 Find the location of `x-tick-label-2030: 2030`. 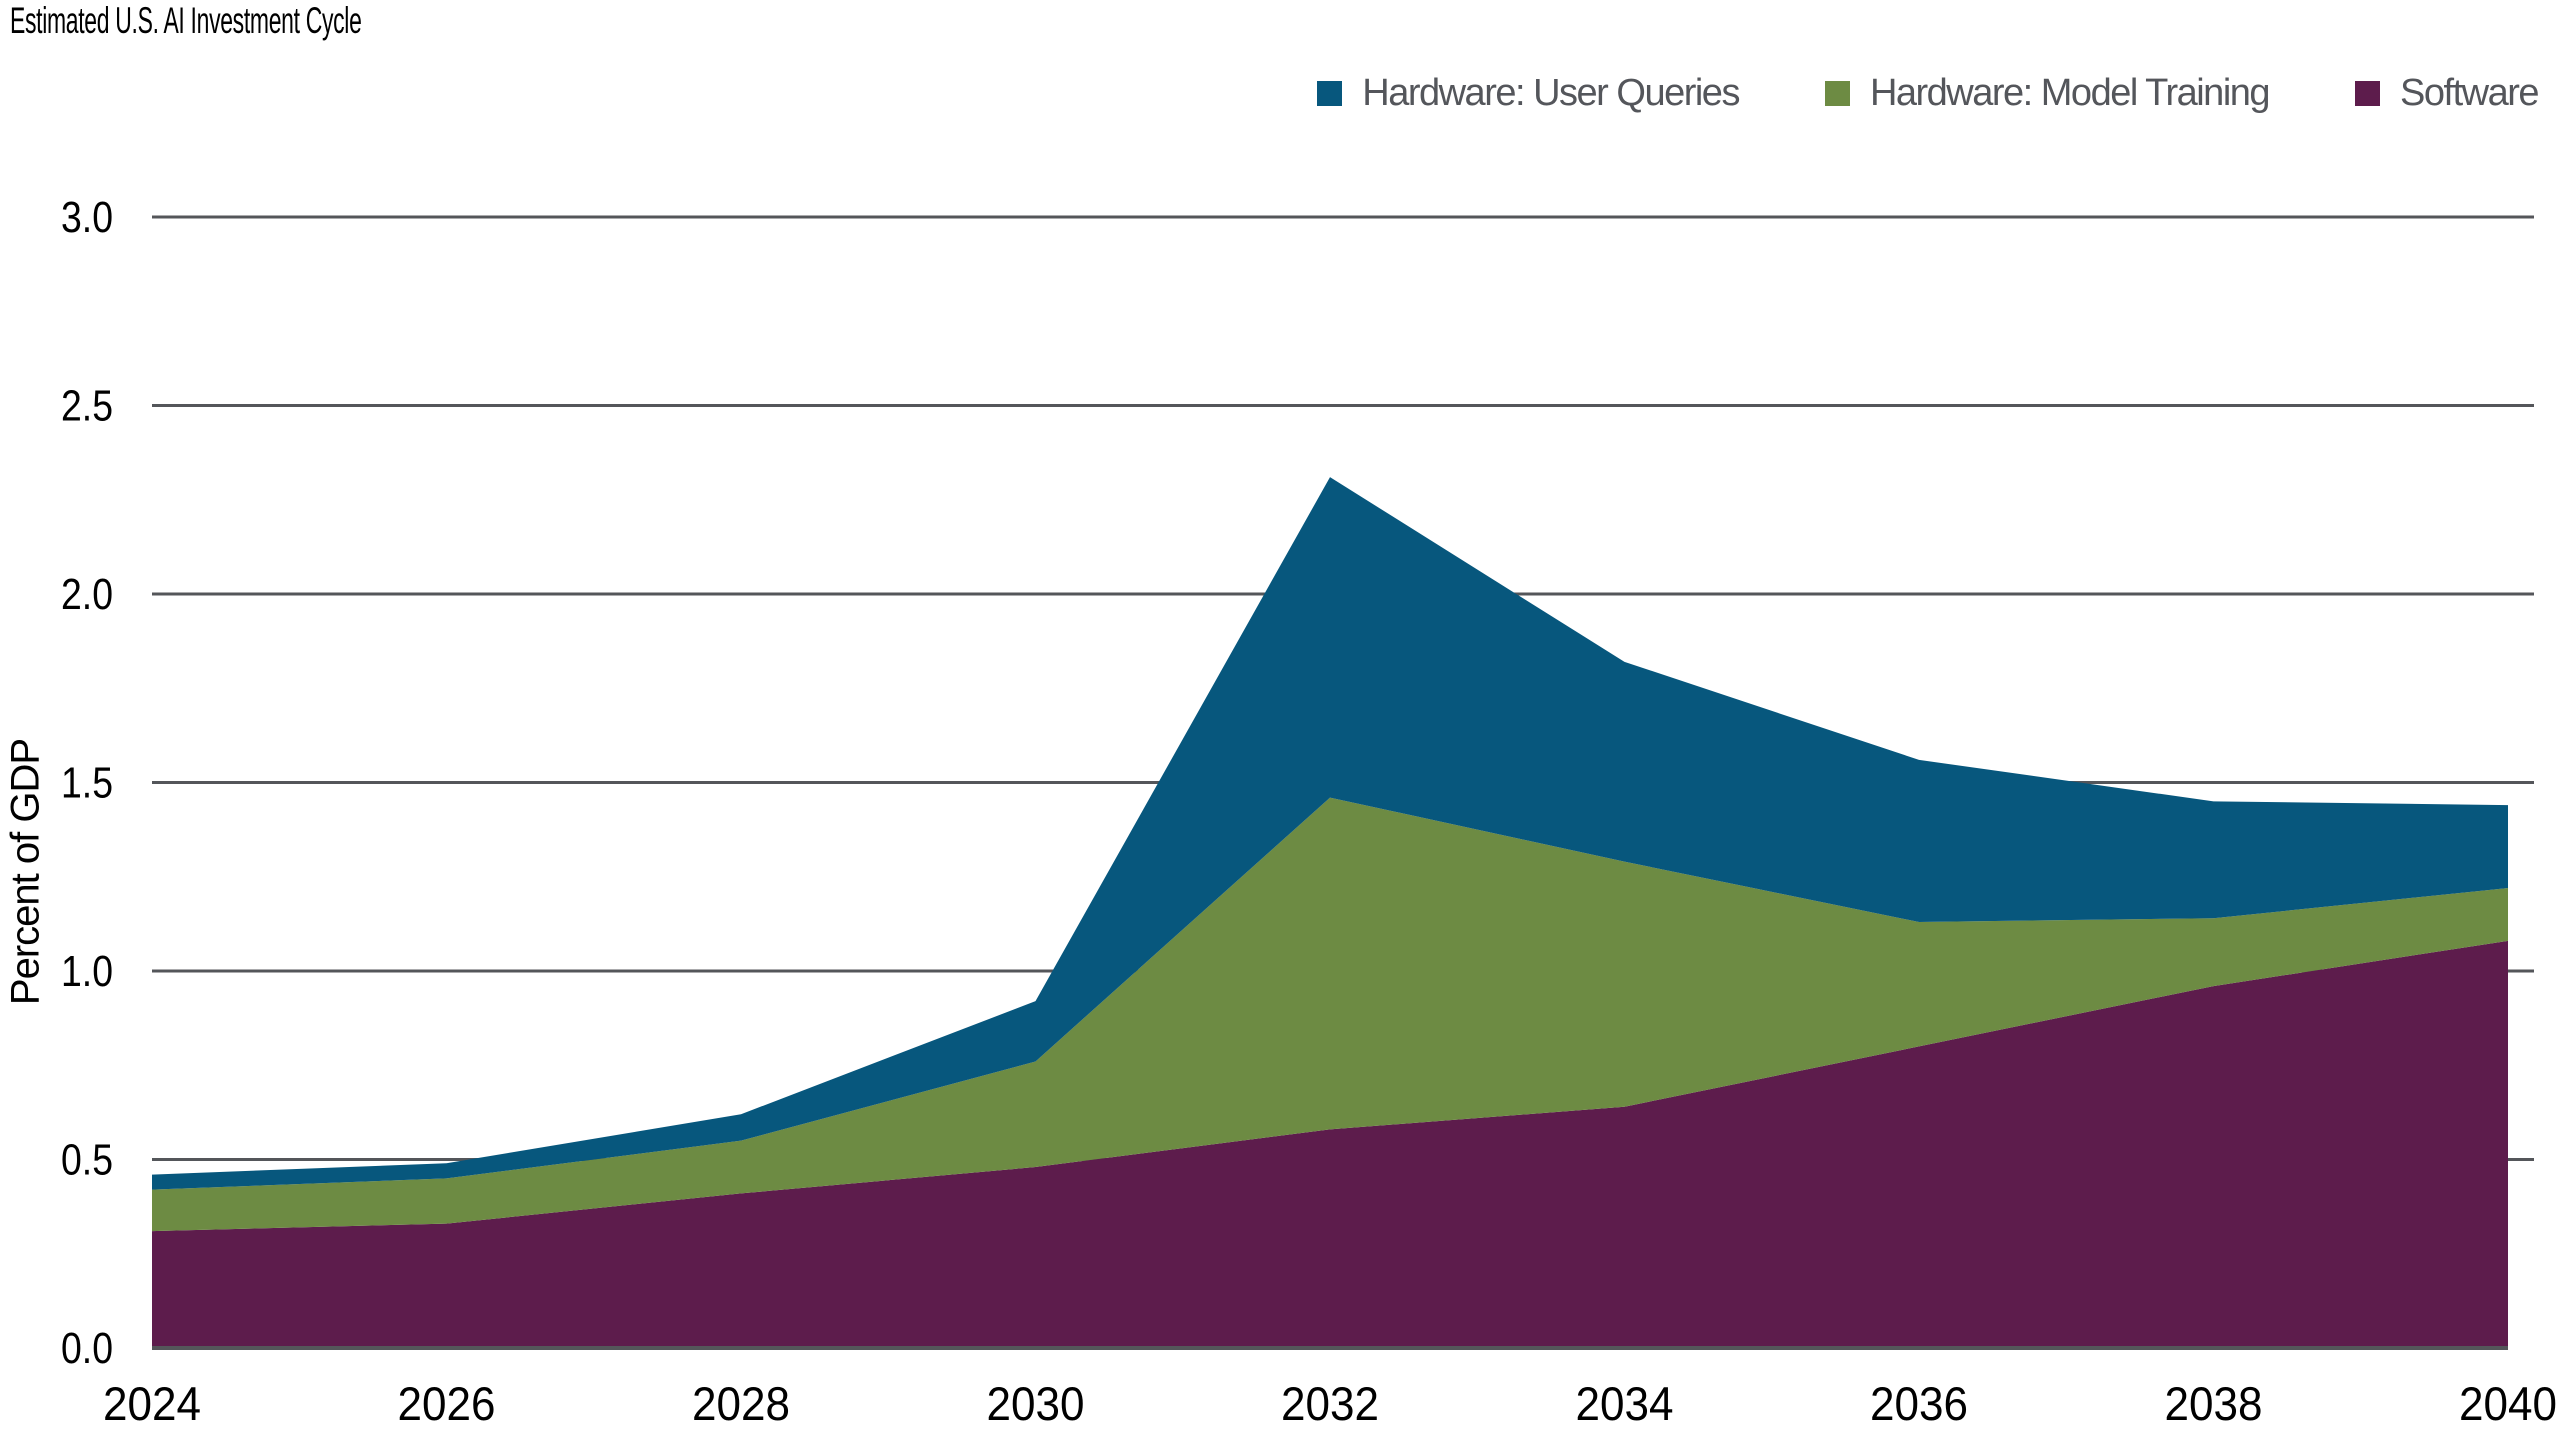

x-tick-label-2030: 2030 is located at coordinates (1036, 1403).